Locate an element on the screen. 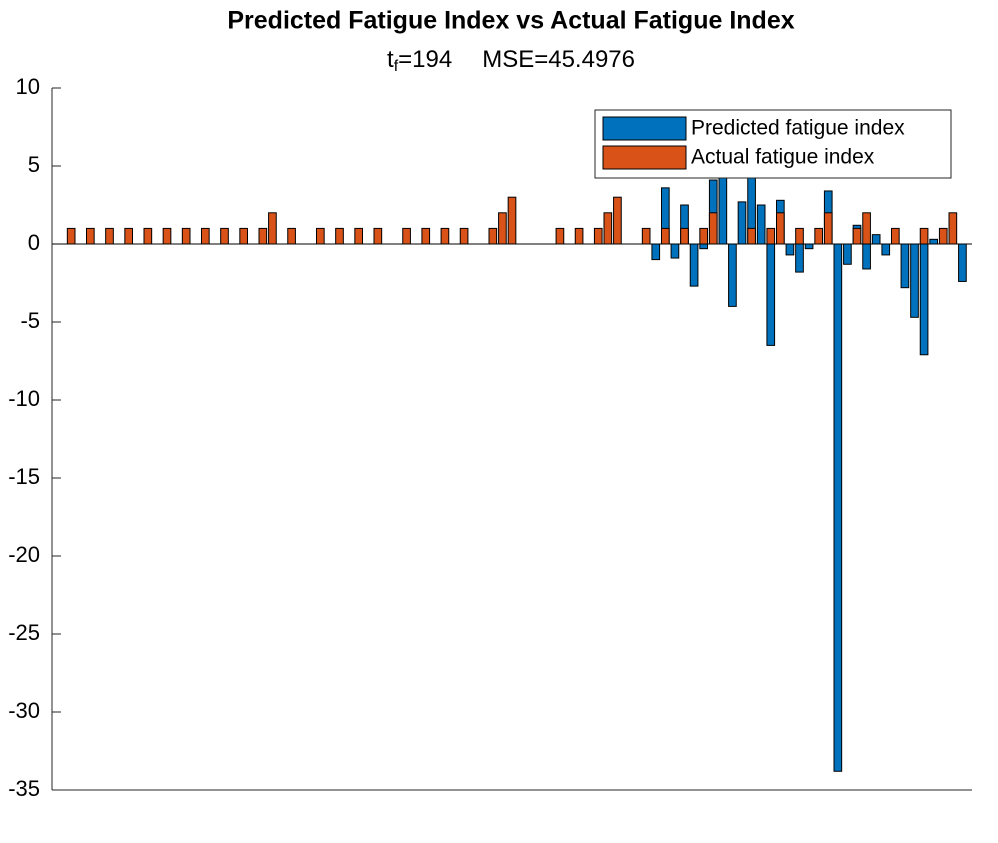 Image resolution: width=998 pixels, height=843 pixels. y-tick-label: 10 is located at coordinates (28, 86).